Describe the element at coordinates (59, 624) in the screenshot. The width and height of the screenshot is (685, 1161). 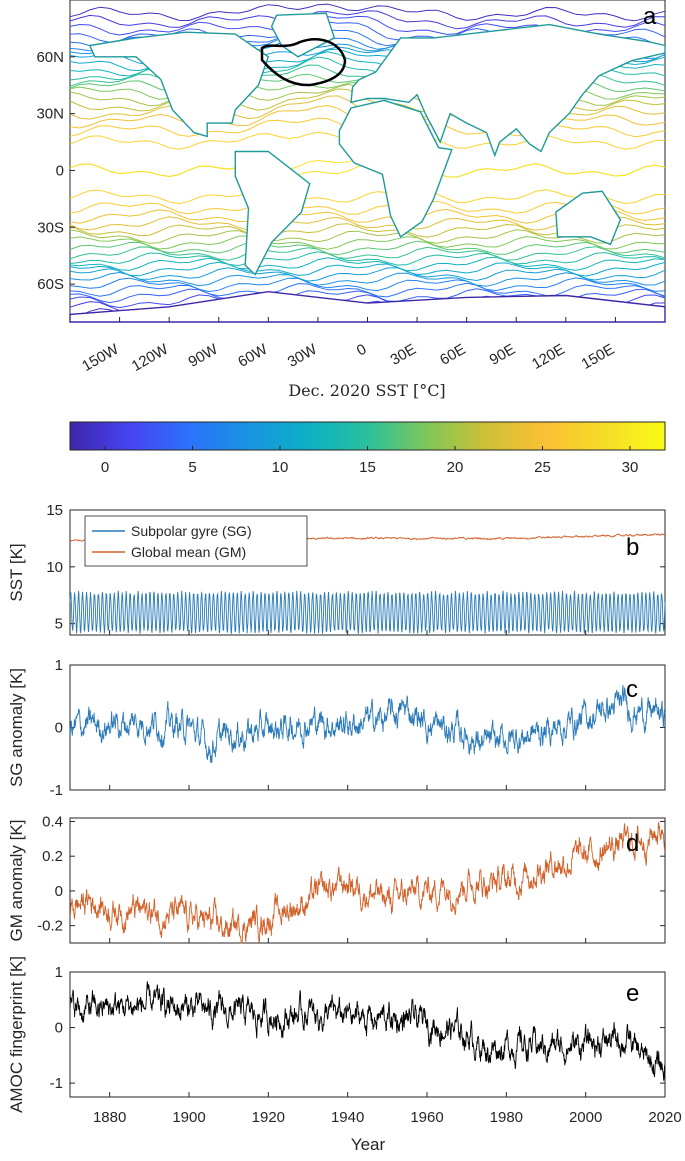
I see `y-tick-label: 5` at that location.